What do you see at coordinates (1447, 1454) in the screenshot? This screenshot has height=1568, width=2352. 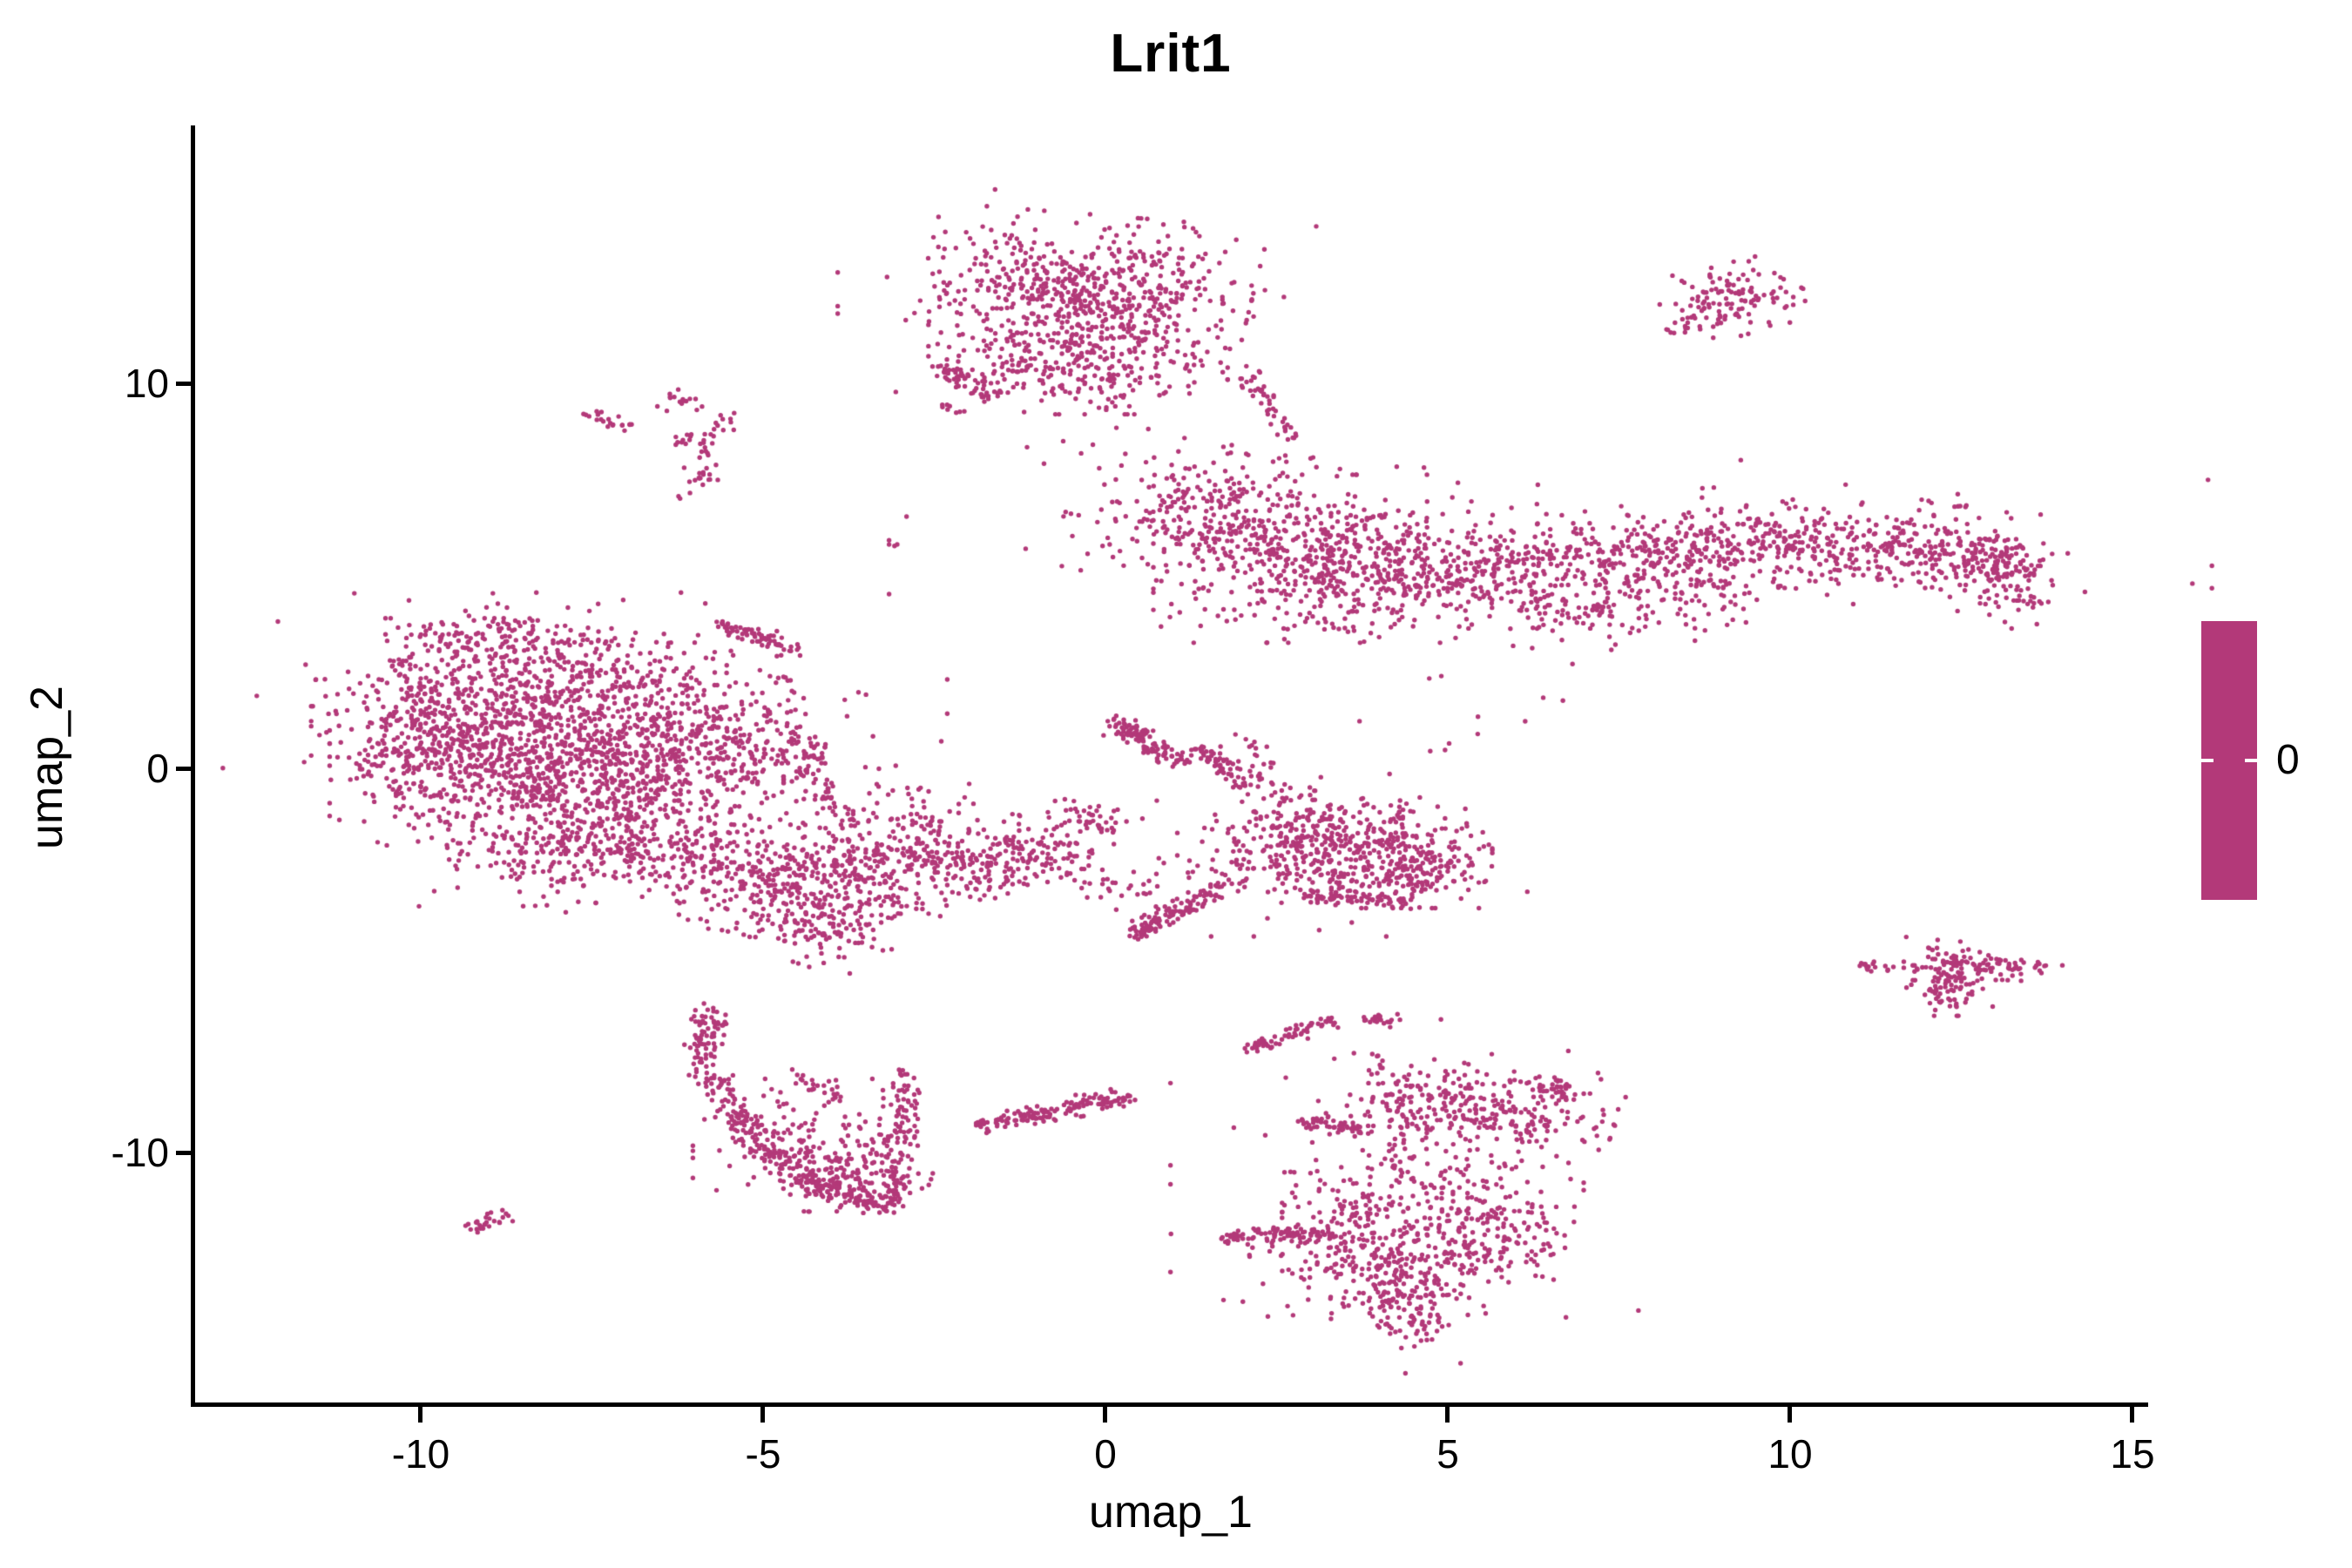 I see `x-tick-label: 5` at bounding box center [1447, 1454].